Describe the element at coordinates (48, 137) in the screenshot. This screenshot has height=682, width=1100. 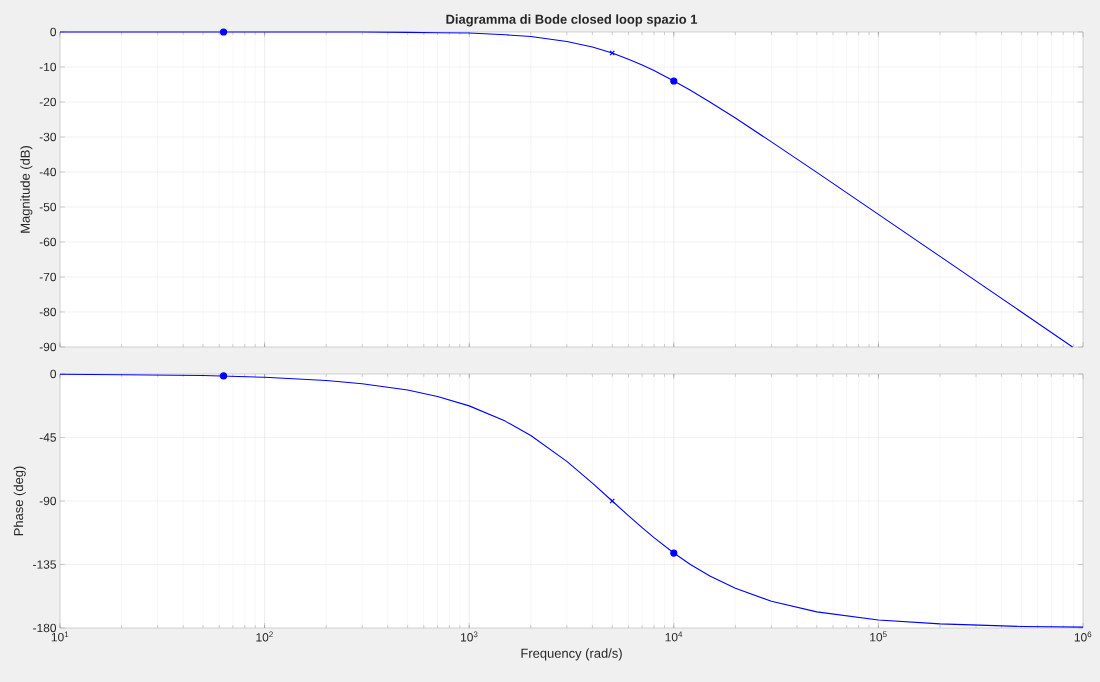
I see `y-tick-label: -30` at that location.